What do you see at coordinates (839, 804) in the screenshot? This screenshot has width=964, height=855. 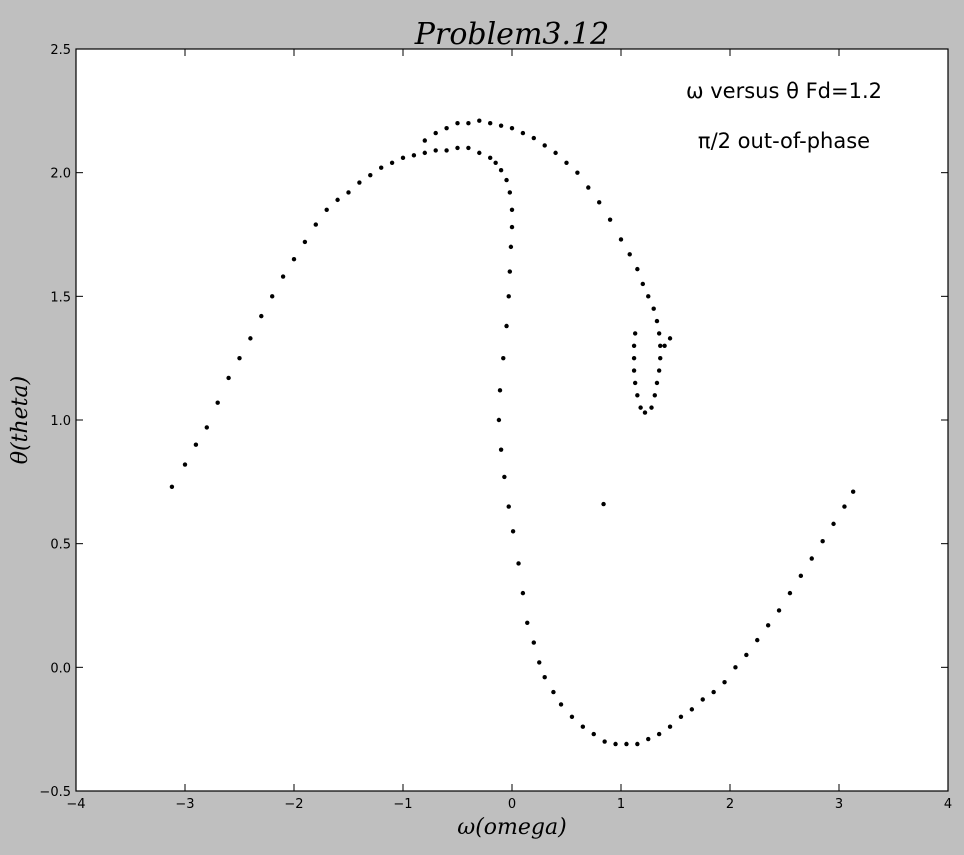 I see `x-tick-label: 3` at bounding box center [839, 804].